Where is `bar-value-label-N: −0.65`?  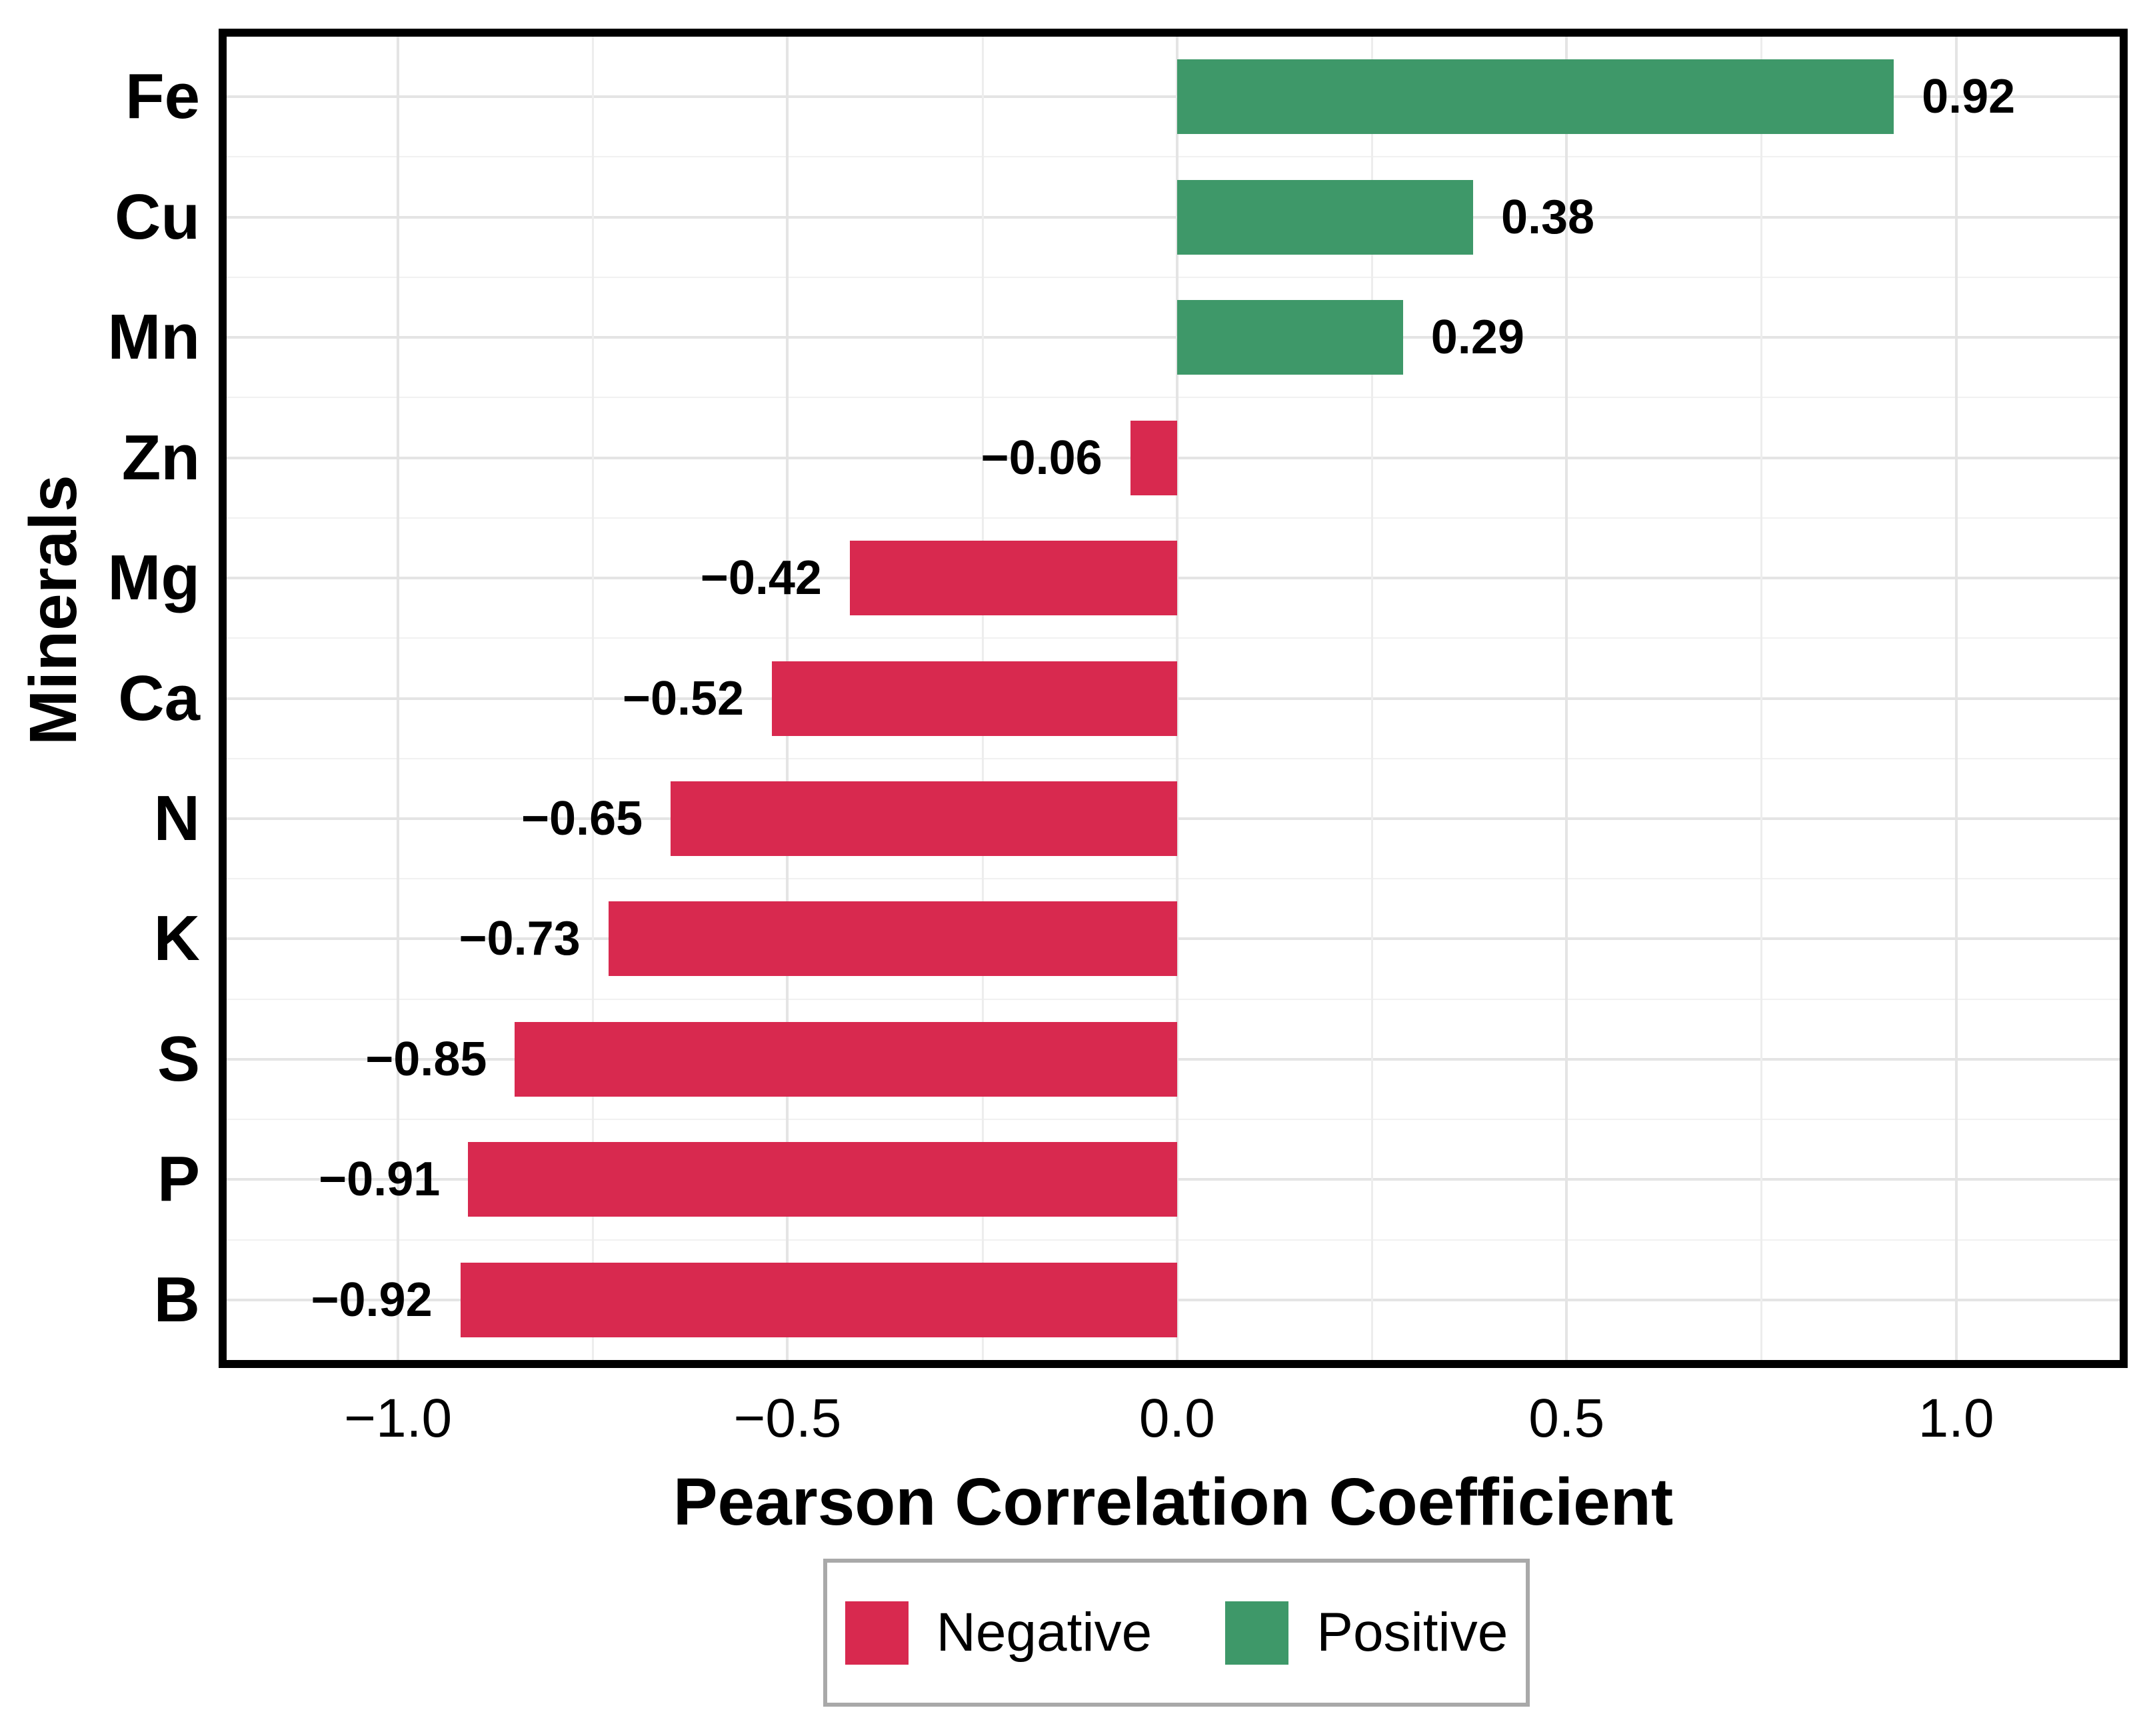
bar-value-label-N: −0.65 is located at coordinates (582, 818).